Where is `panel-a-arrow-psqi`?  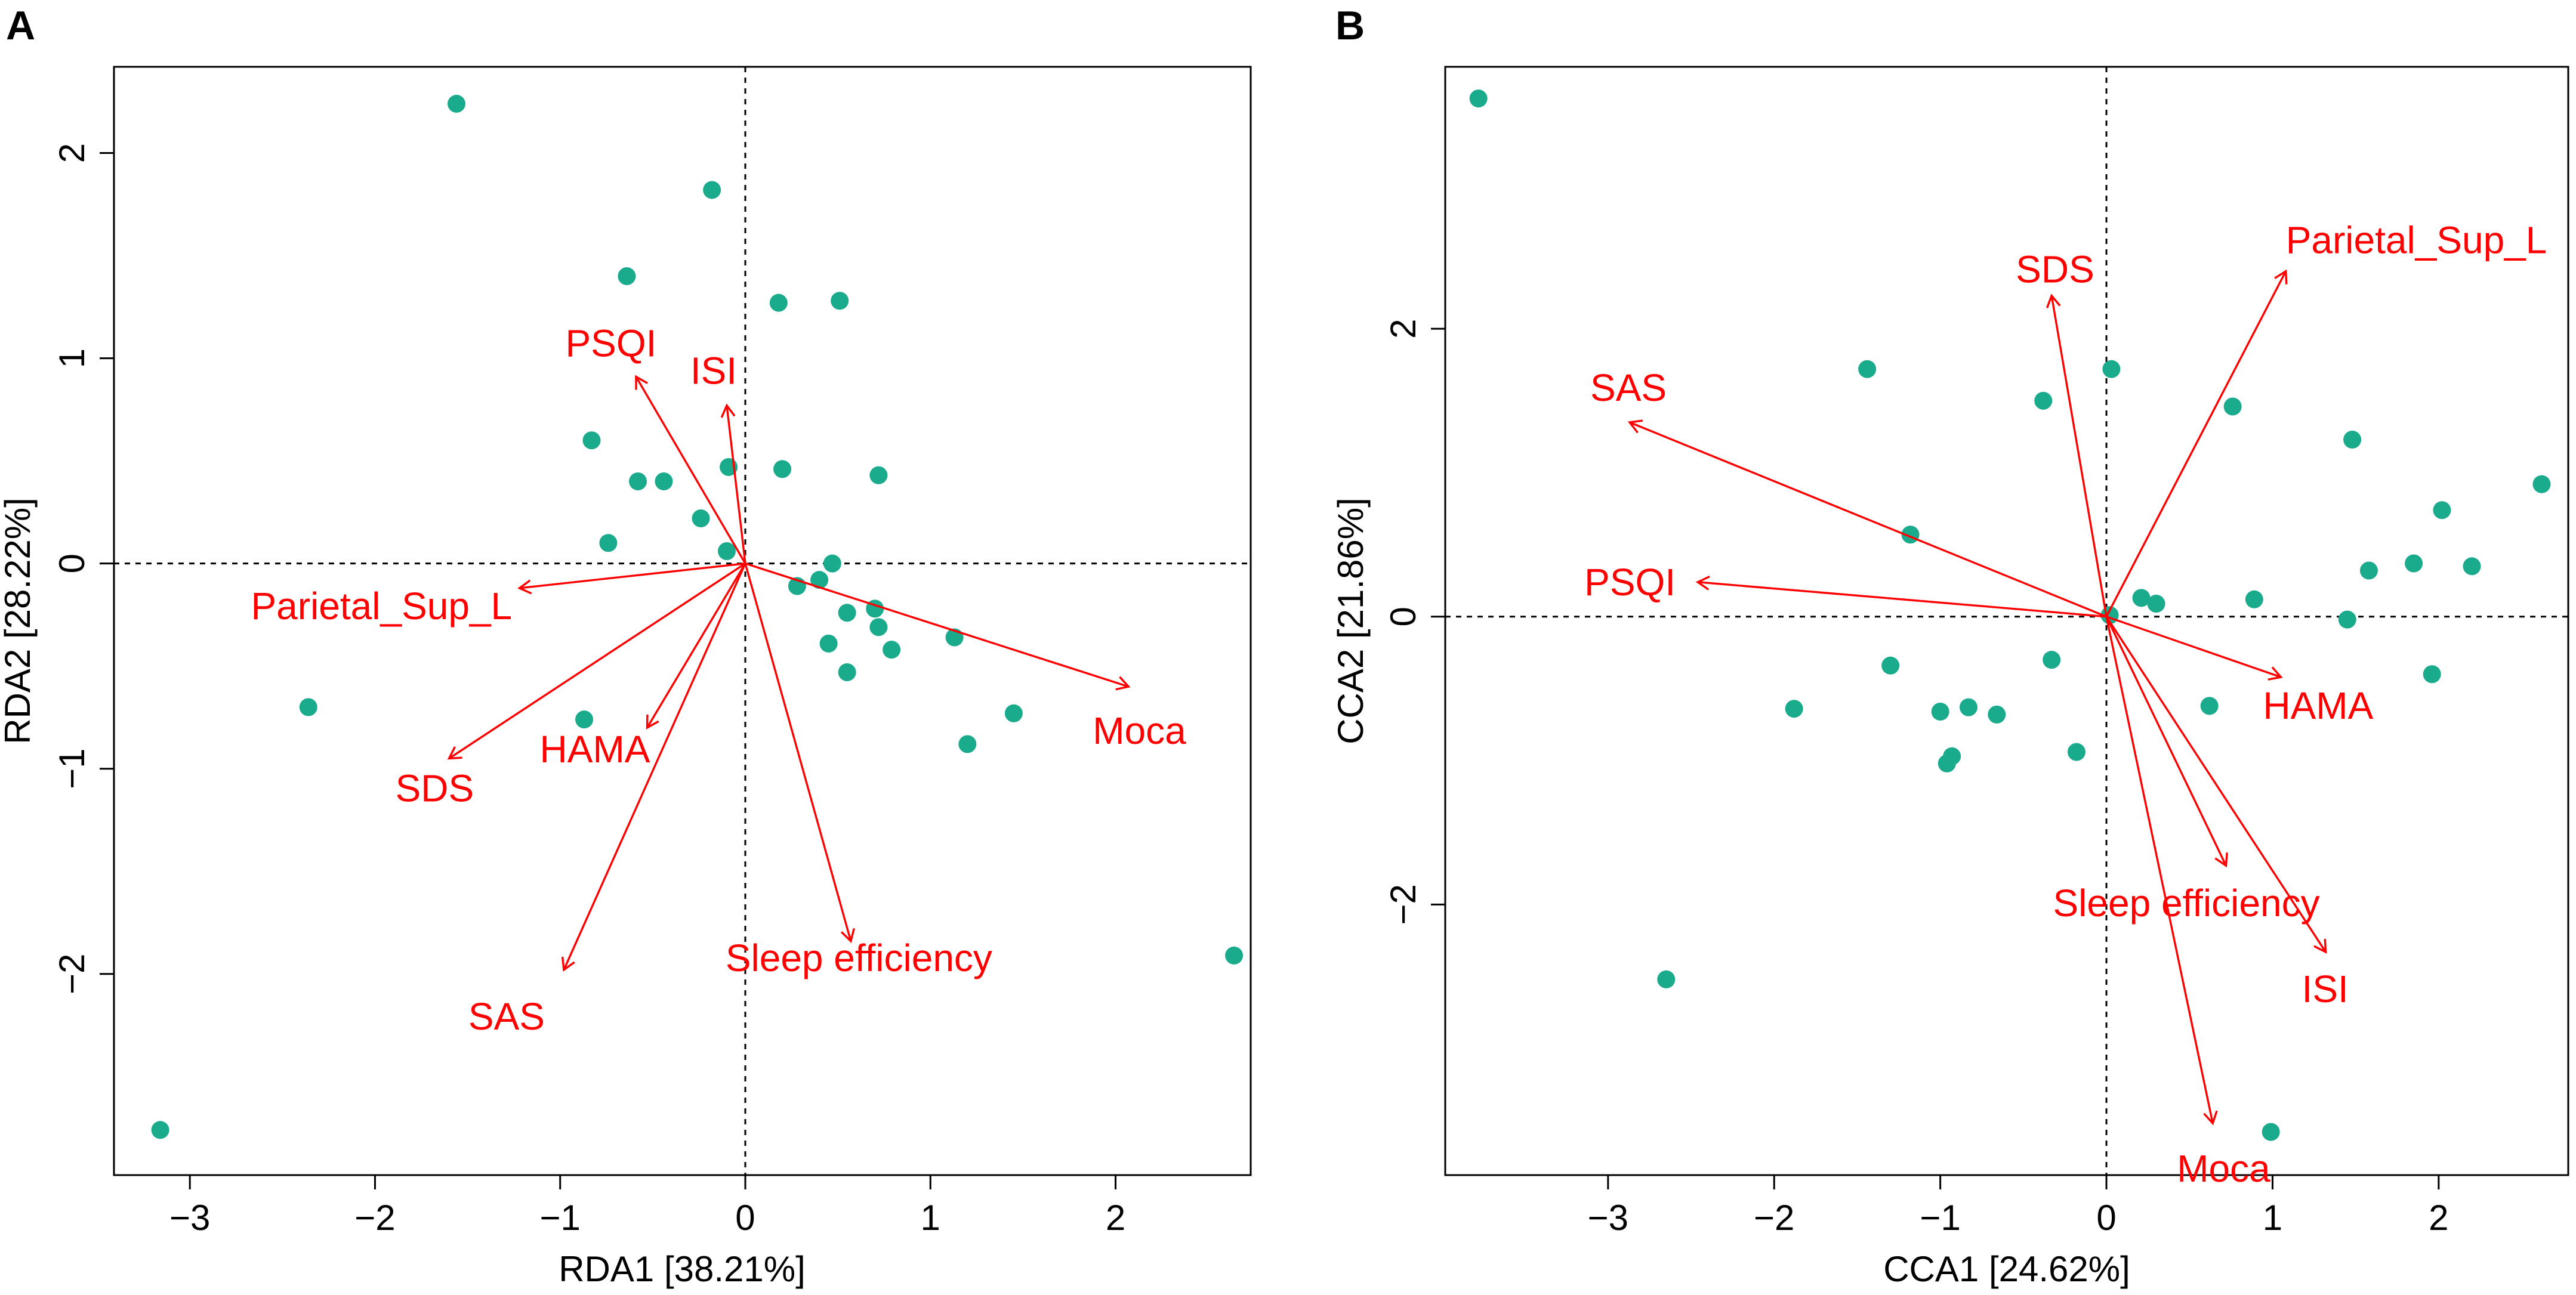
panel-a-arrow-psqi is located at coordinates (691, 470).